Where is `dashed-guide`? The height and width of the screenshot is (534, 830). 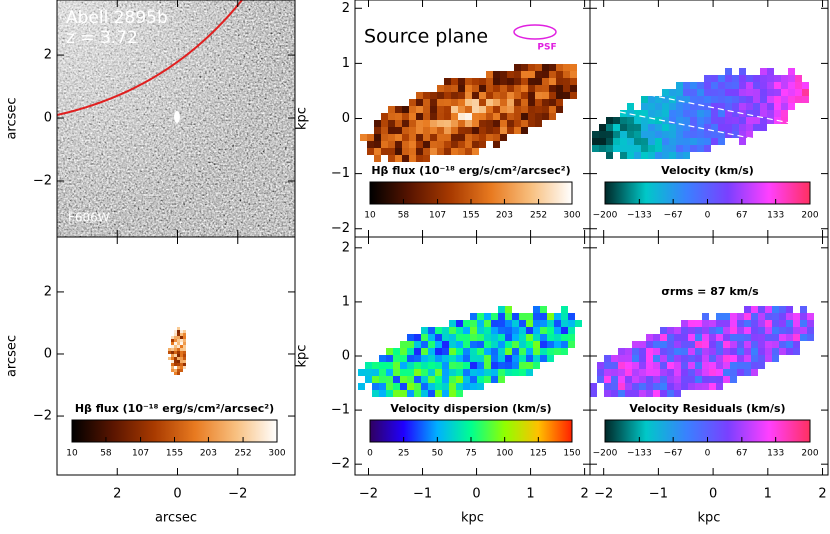
dashed-guide is located at coordinates (700, 128).